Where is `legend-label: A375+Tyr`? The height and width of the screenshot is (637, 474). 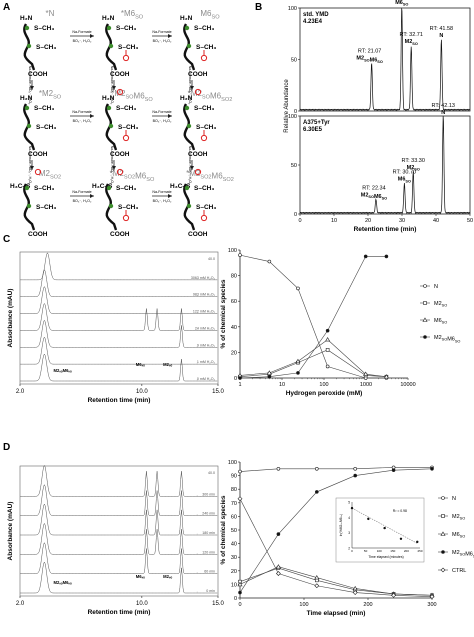 legend-label: A375+Tyr is located at coordinates (316, 123).